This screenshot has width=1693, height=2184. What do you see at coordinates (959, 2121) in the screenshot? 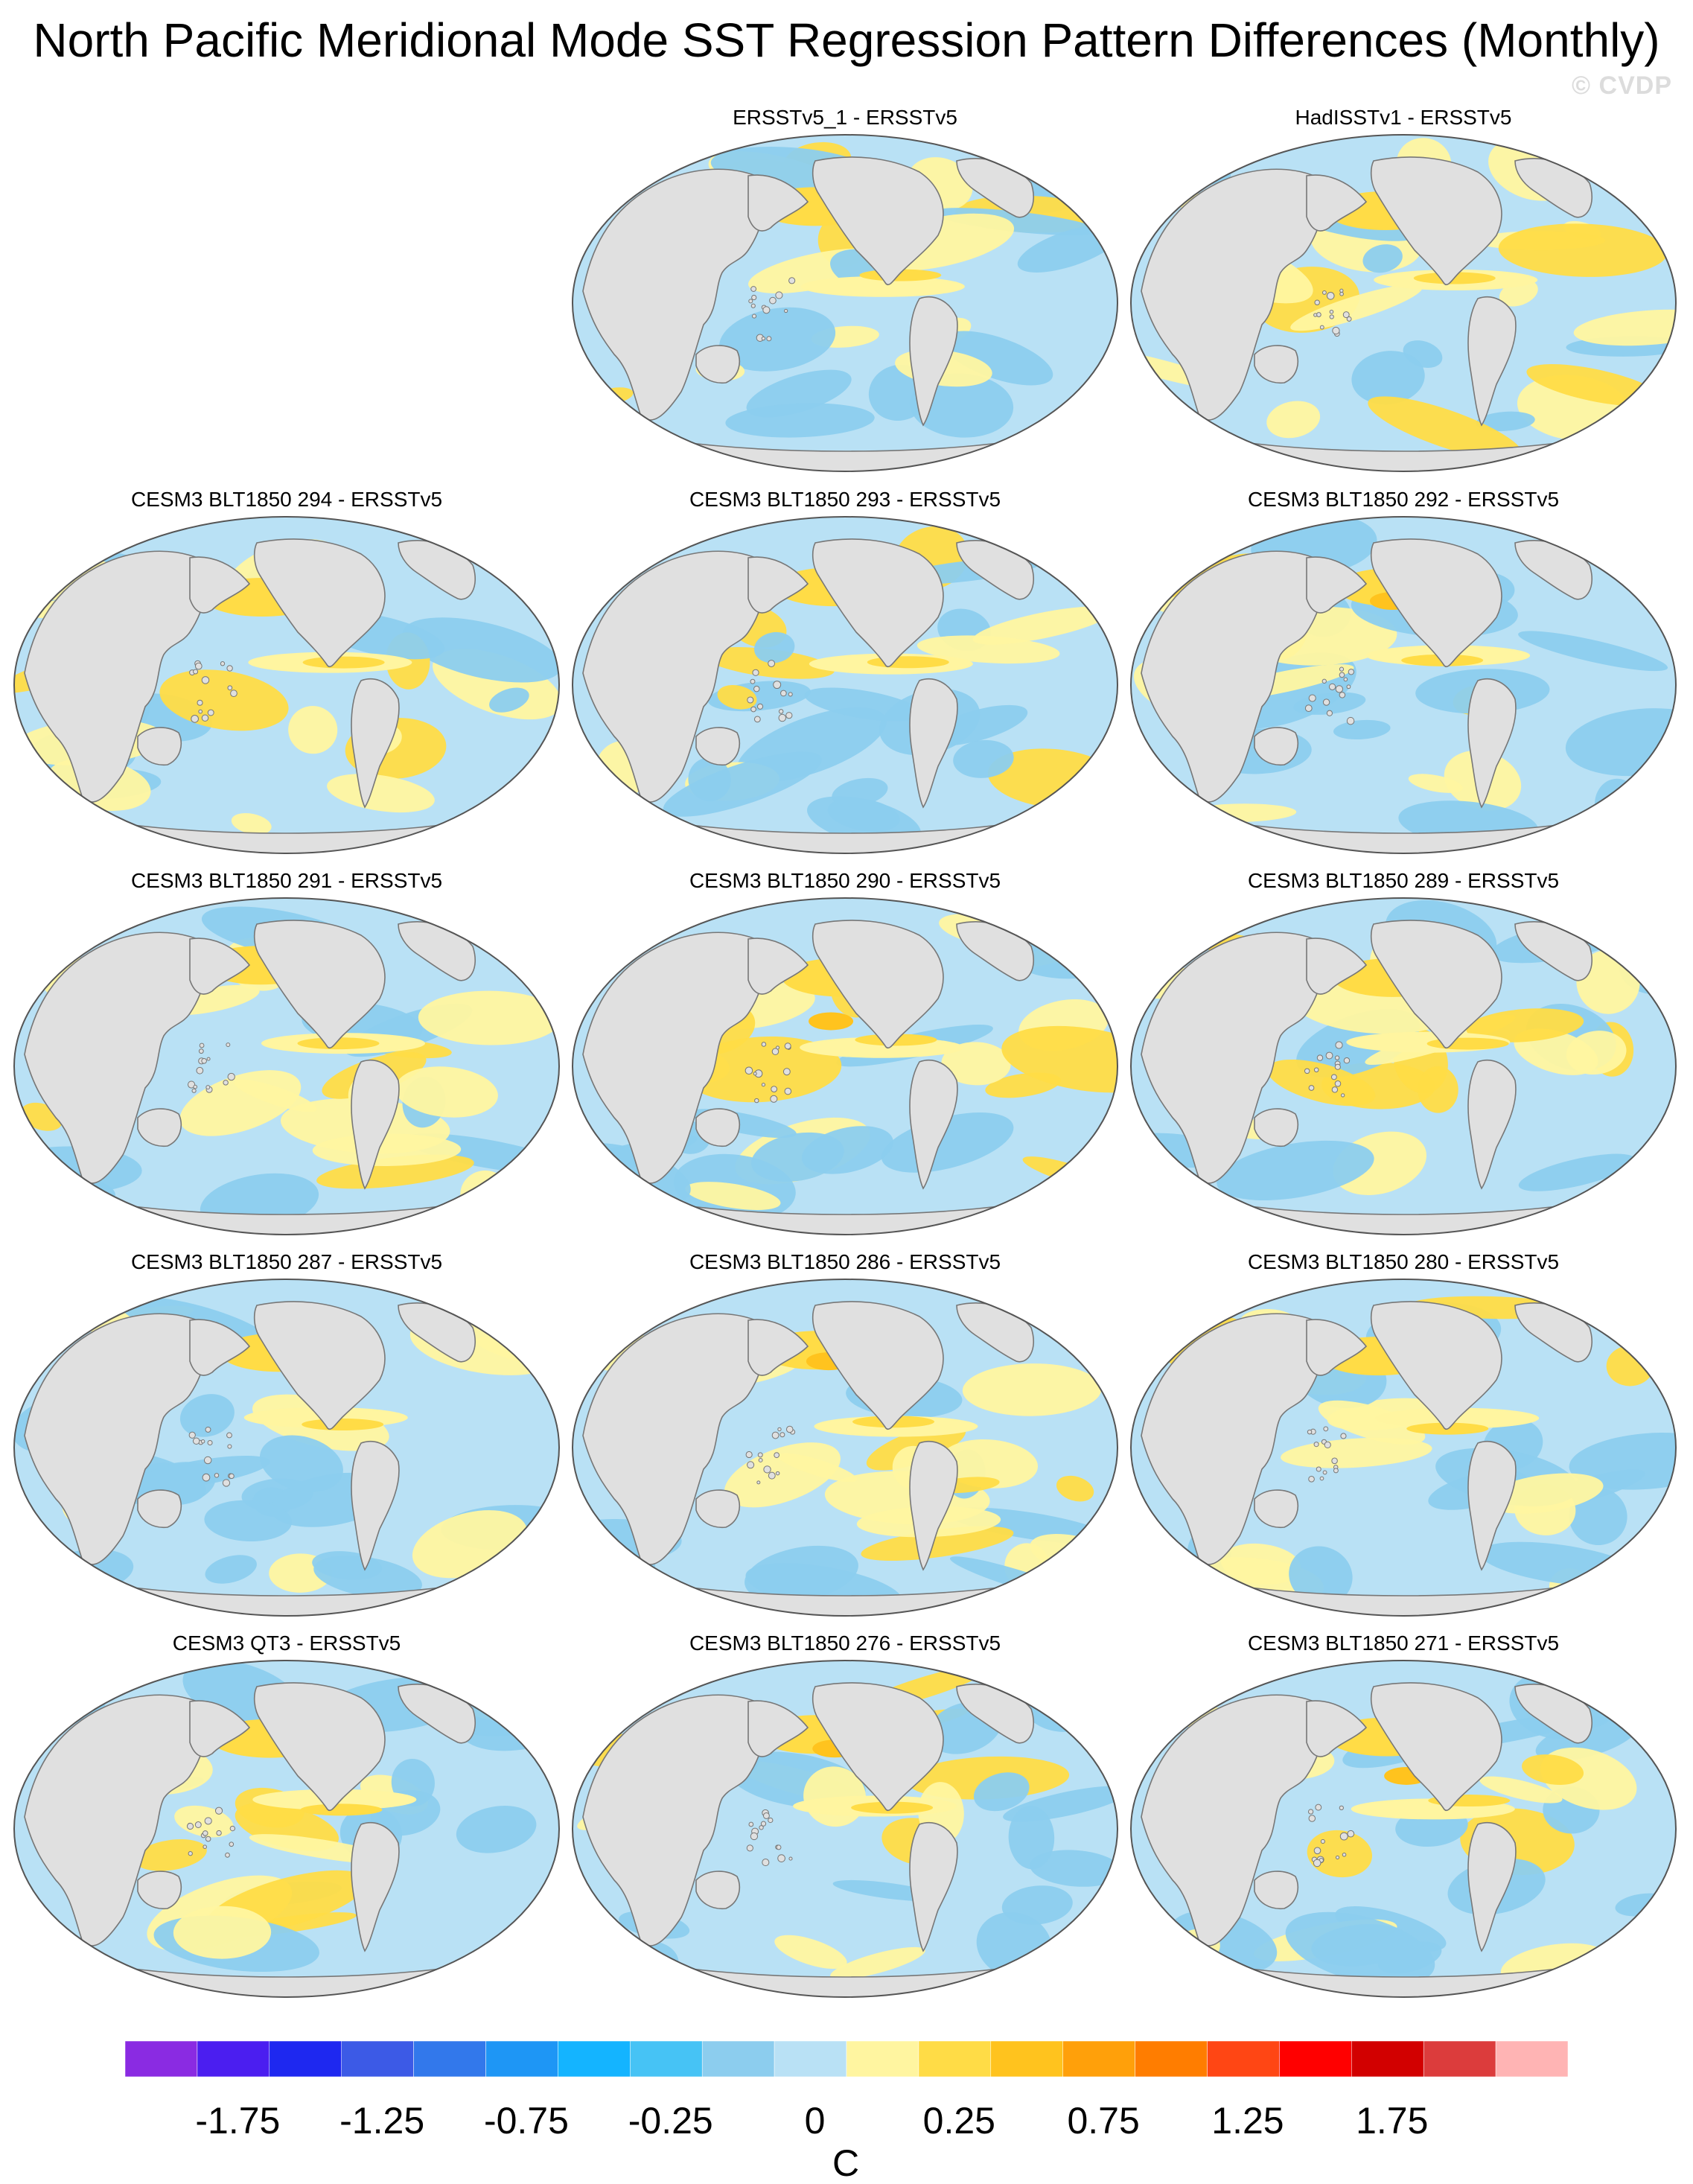
I see `colorbar-tick-label: 0.25` at bounding box center [959, 2121].